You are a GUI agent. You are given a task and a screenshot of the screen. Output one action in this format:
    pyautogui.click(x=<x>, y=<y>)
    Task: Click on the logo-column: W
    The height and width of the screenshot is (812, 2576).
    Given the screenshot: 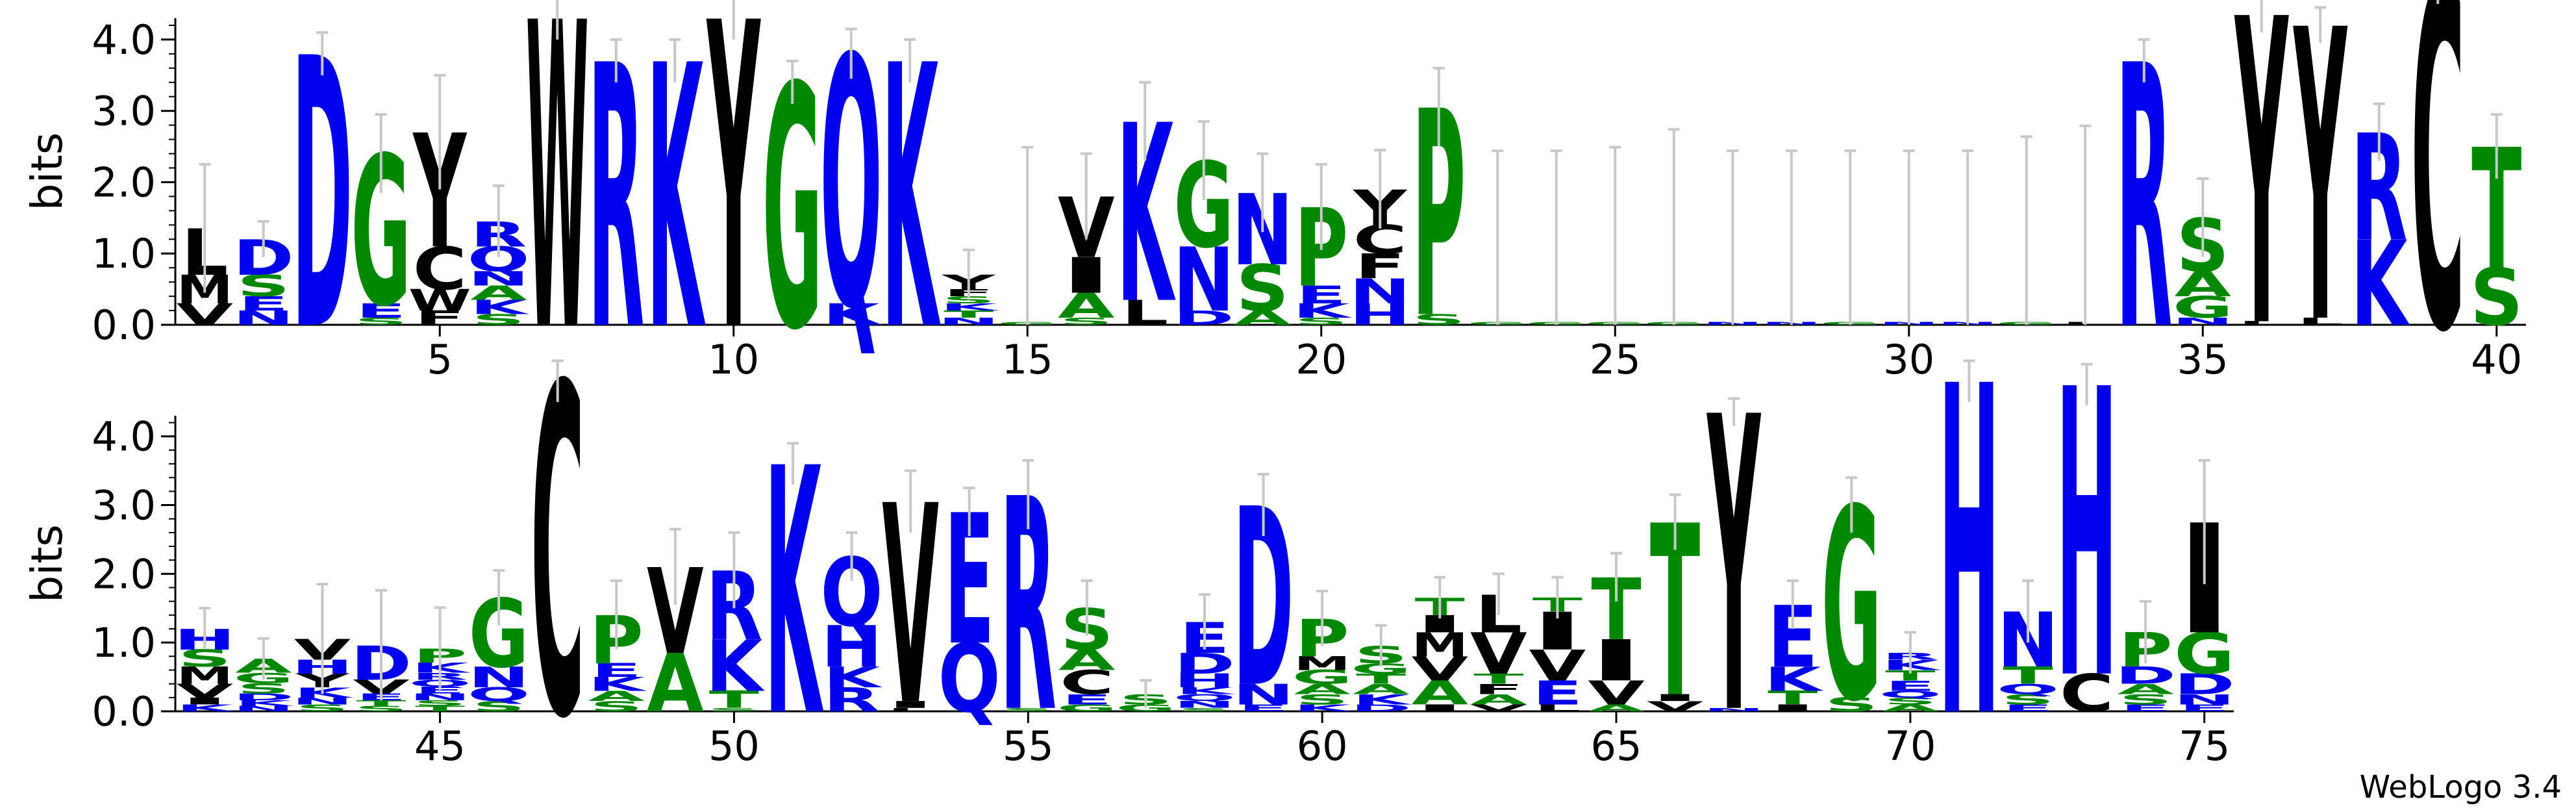 What is the action you would take?
    pyautogui.click(x=557, y=212)
    